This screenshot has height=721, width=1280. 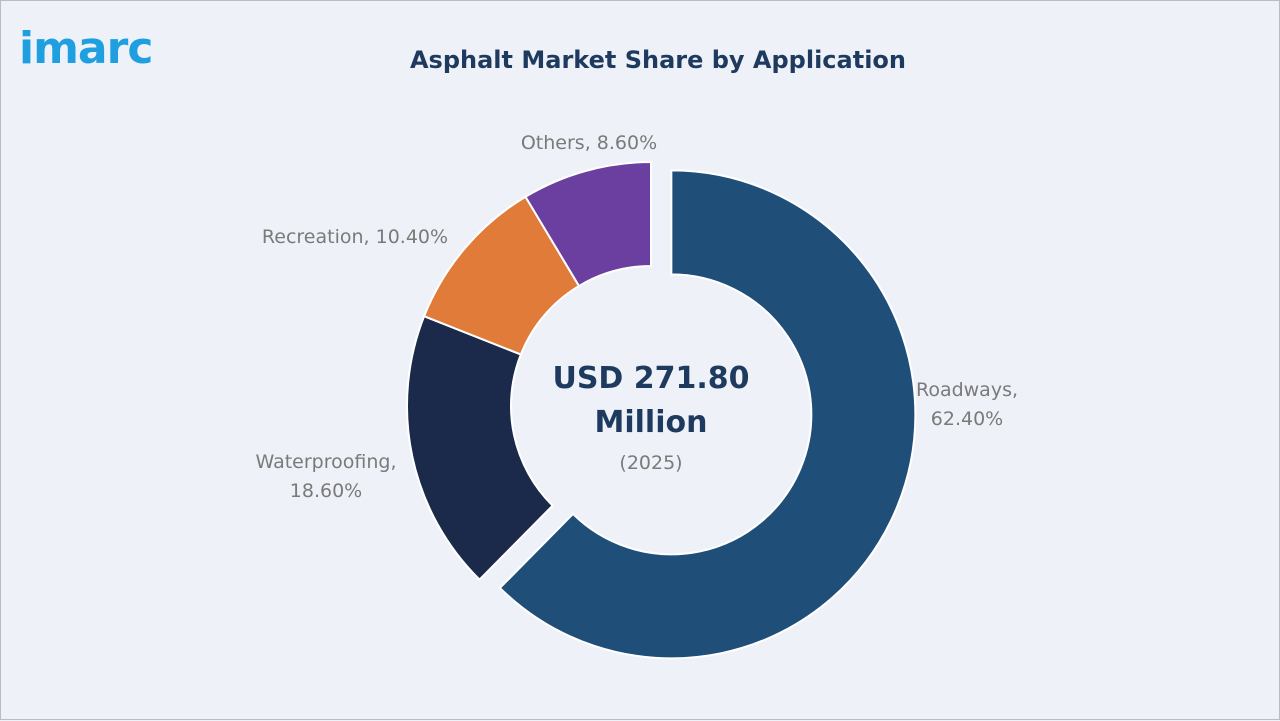 What do you see at coordinates (650, 378) in the screenshot?
I see `center-value-line1: USD 271.80` at bounding box center [650, 378].